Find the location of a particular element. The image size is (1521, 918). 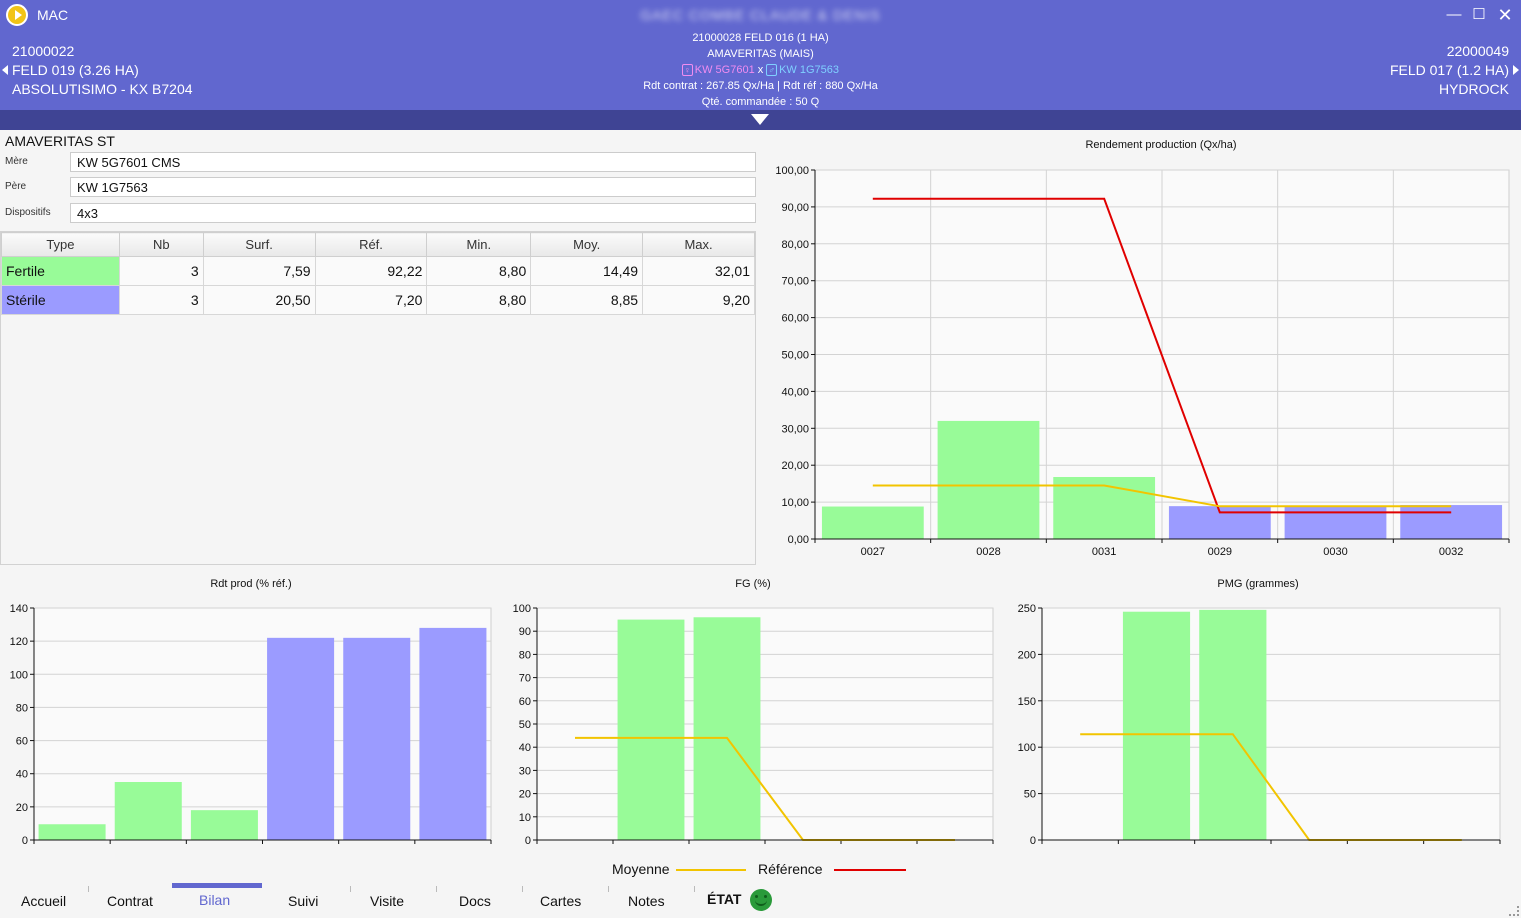

series-line-moyenne is located at coordinates (1162, 496).